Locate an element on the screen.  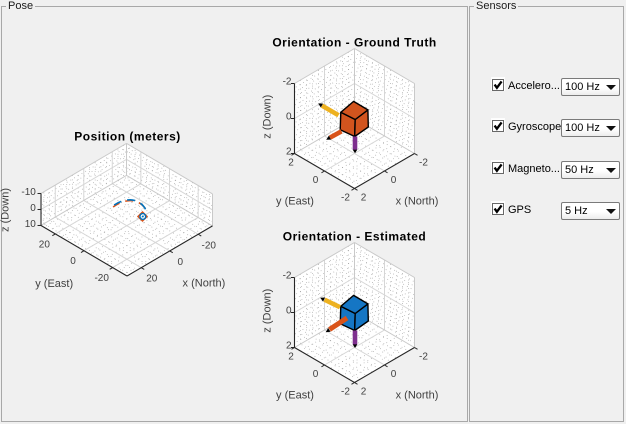
svg-text: Orientation - Estimated is located at coordinates (355, 236).